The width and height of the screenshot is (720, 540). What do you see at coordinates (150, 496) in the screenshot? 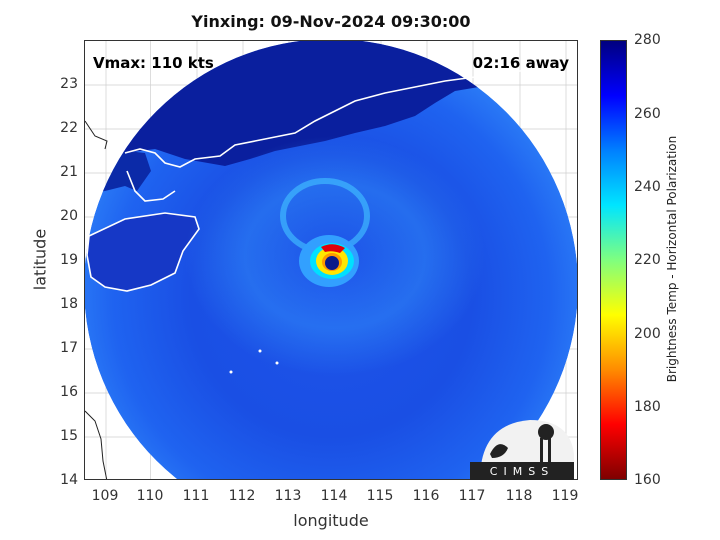
I see `xtick-110: 110` at bounding box center [150, 496].